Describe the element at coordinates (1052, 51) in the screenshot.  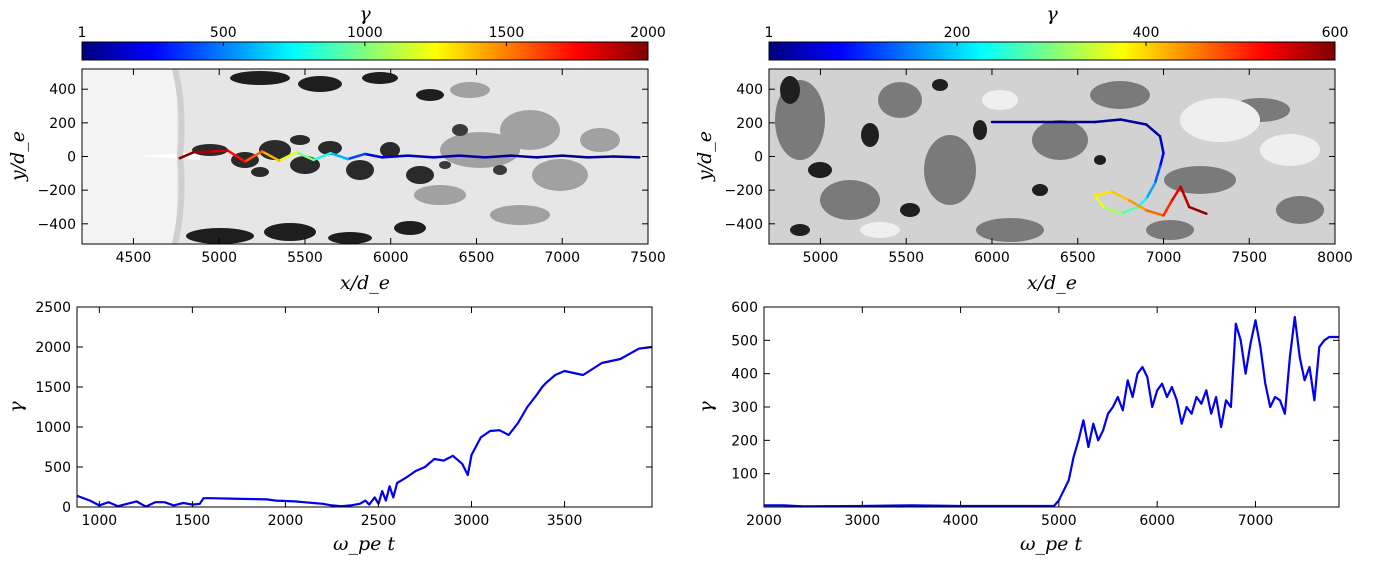
I see `colorbar-gradient` at that location.